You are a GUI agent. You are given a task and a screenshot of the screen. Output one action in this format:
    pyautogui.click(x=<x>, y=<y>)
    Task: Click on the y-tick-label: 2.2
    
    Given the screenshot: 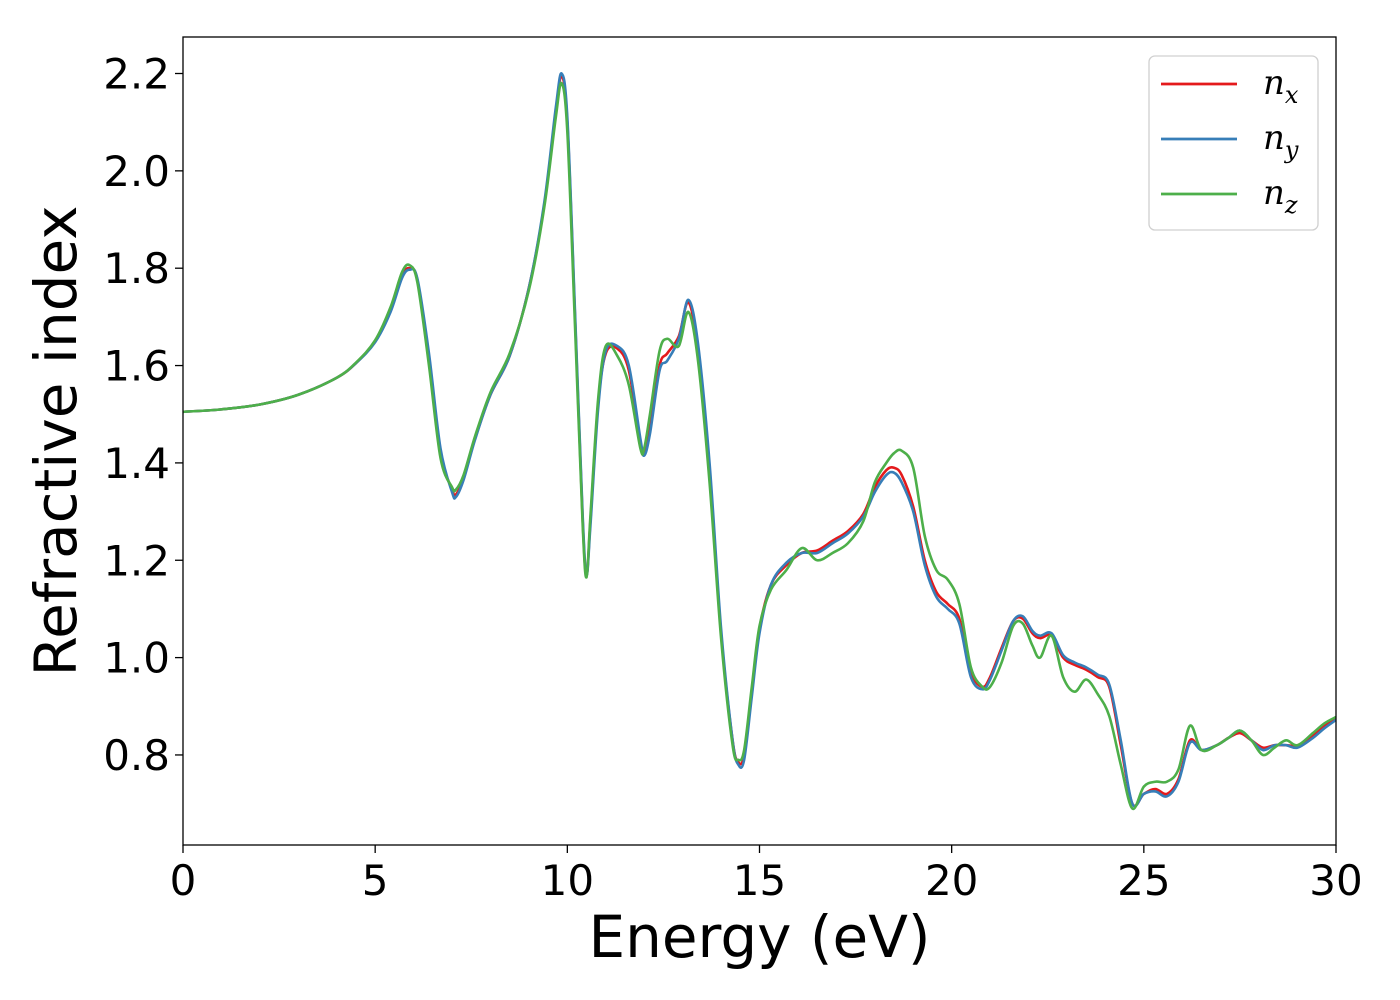 What is the action you would take?
    pyautogui.click(x=136, y=74)
    